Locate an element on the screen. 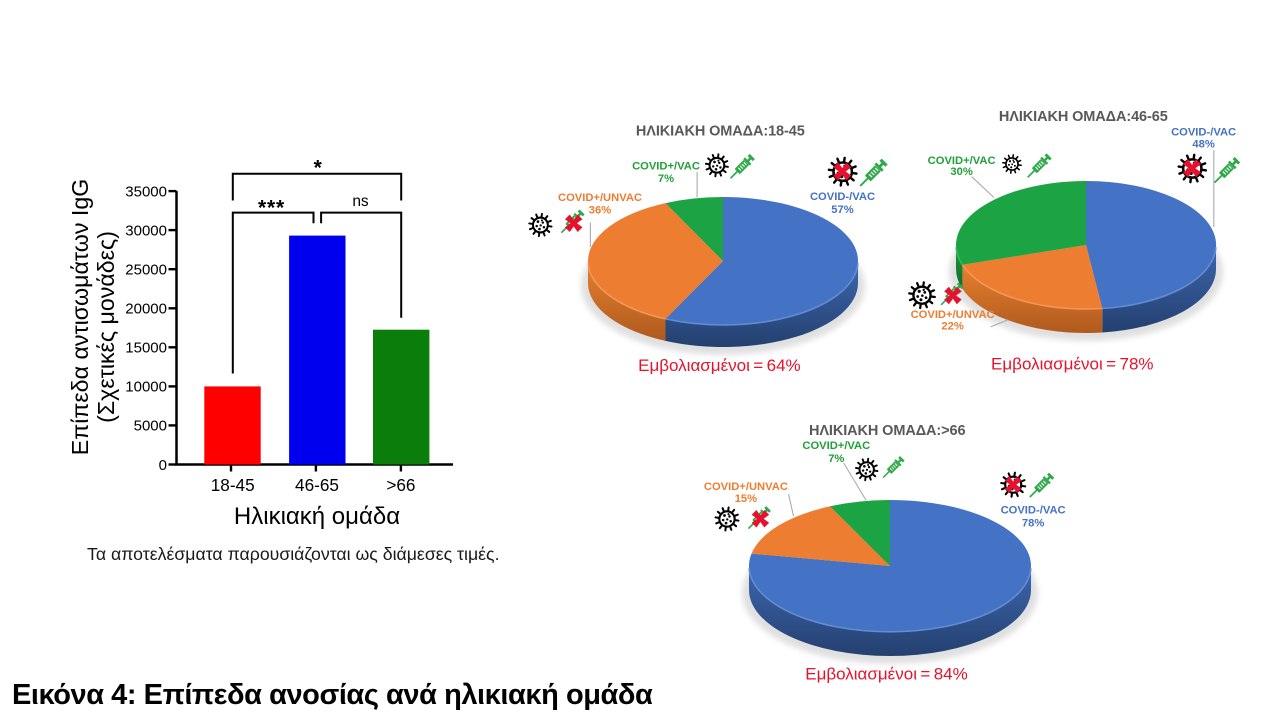 The image size is (1280, 720). svg-text: Ηλικιακή ομάδα is located at coordinates (317, 516).